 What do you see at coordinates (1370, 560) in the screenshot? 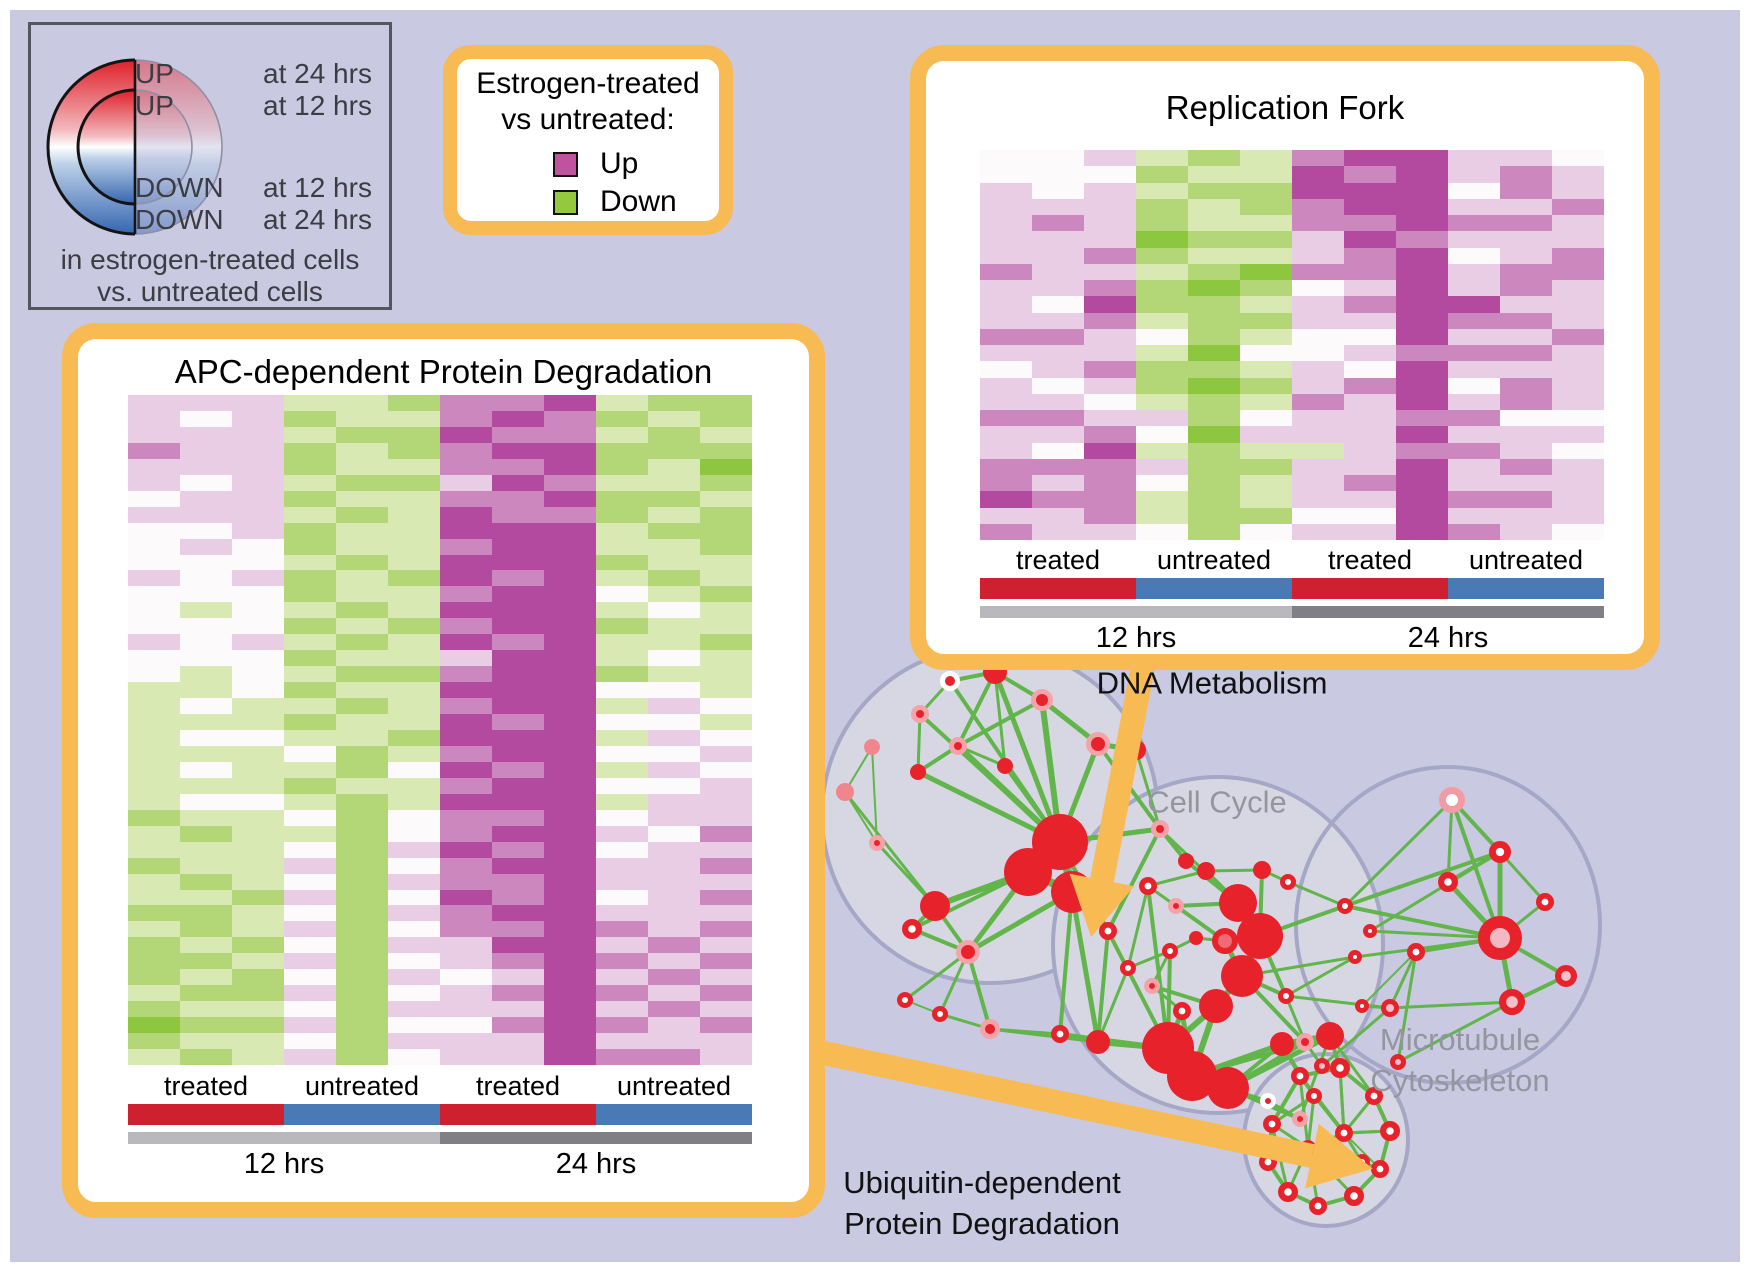
I see `group-label: treated` at bounding box center [1370, 560].